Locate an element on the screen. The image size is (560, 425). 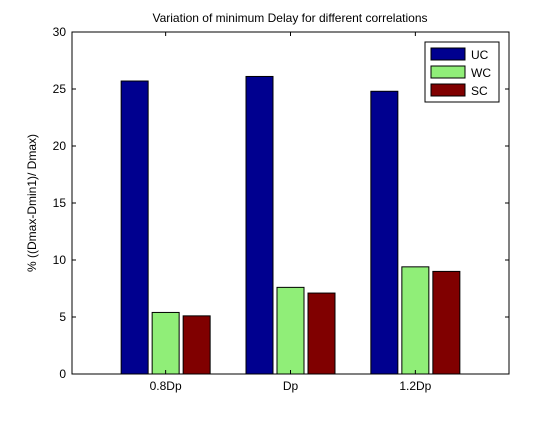
y-tick-label: 5 is located at coordinates (62, 317).